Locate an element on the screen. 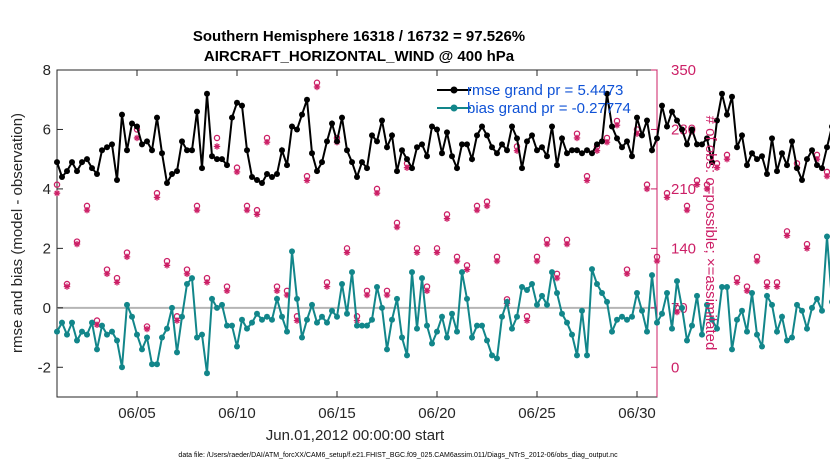 This screenshot has height=470, width=830. right-y-tick-label: 350 is located at coordinates (683, 70).